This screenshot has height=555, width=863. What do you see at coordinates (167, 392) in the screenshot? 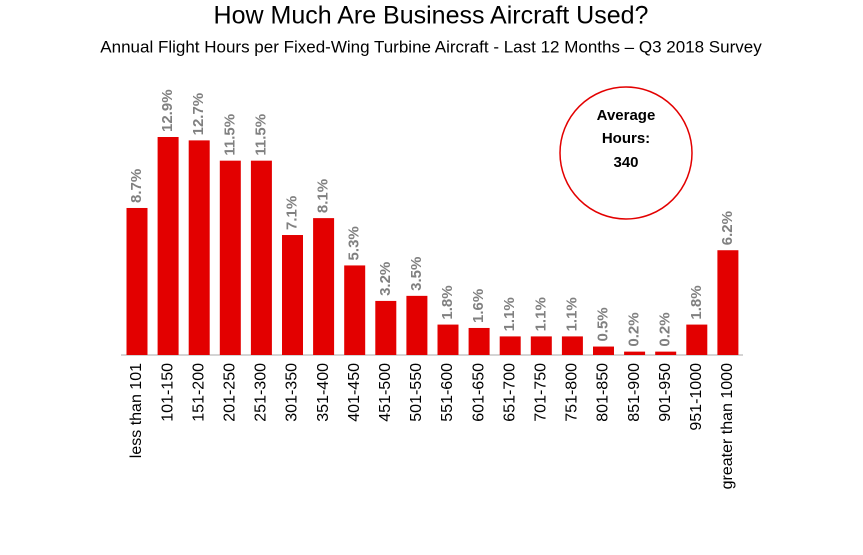
I see `x-tick-label: 101-150` at bounding box center [167, 392].